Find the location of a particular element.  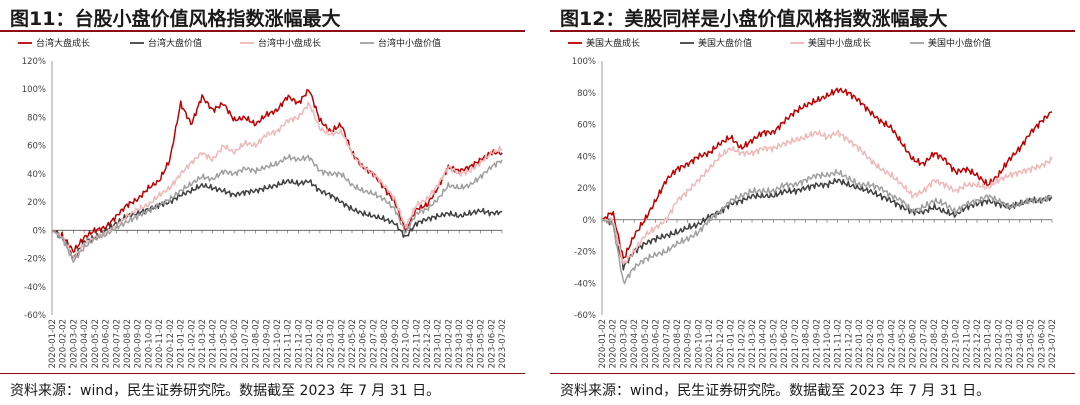

y-tick-label: -20% is located at coordinates (585, 253).